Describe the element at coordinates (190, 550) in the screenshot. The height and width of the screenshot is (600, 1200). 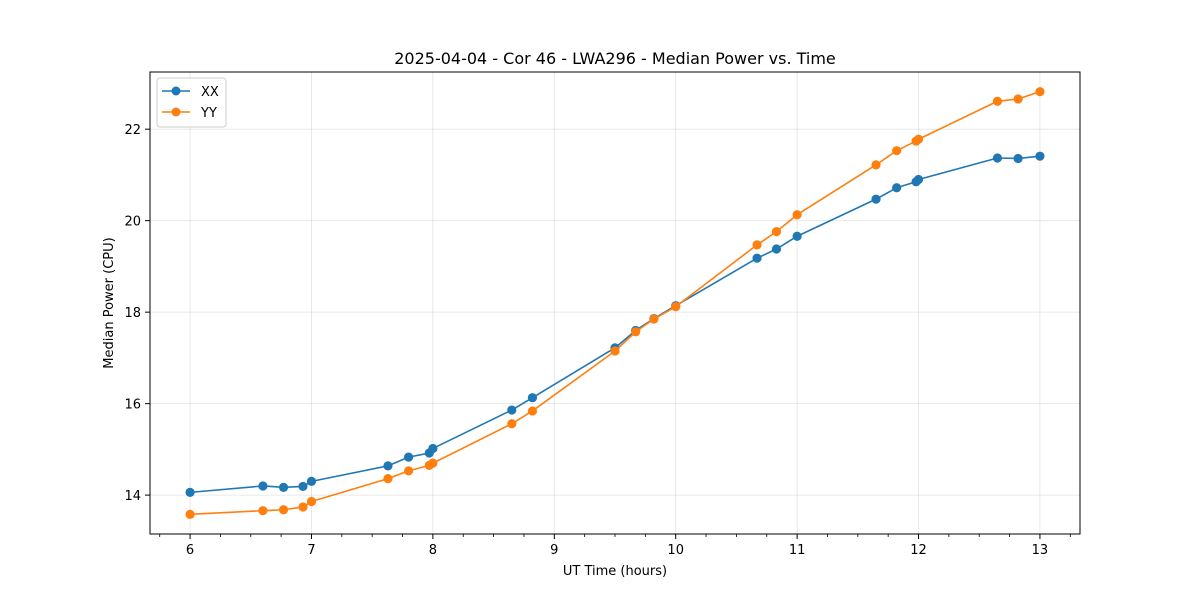
I see `x-tick-label: 6` at that location.